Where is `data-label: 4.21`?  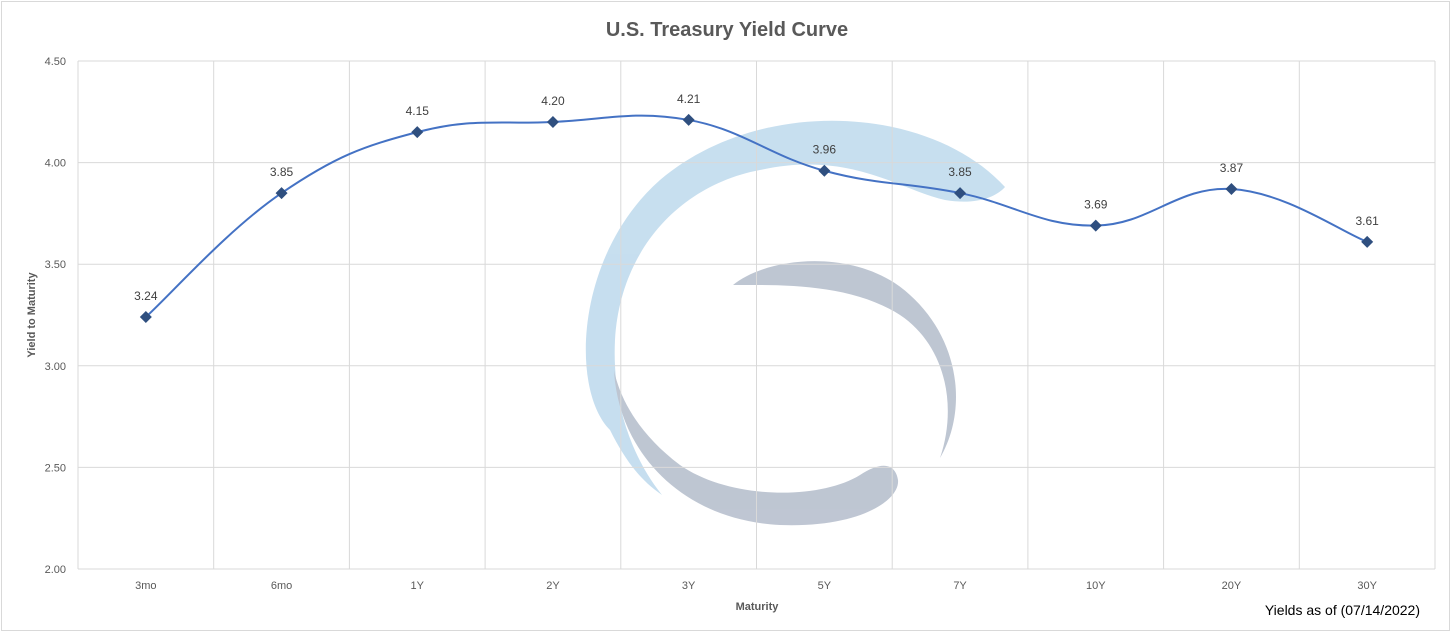
data-label: 4.21 is located at coordinates (689, 99).